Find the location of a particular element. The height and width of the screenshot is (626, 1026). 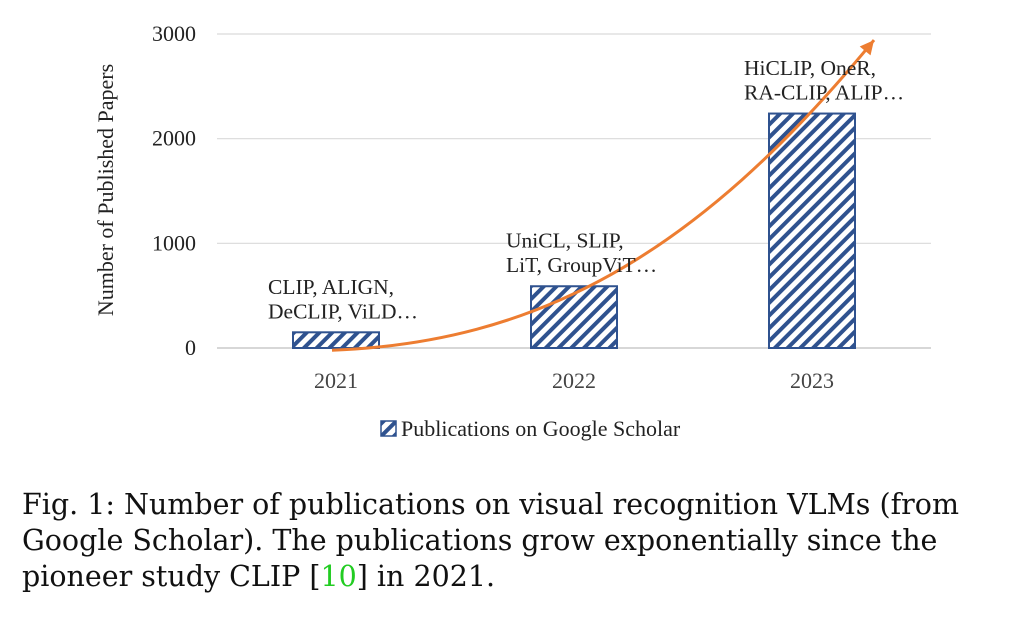

legend: Publications on Google Scholar is located at coordinates (530, 428).